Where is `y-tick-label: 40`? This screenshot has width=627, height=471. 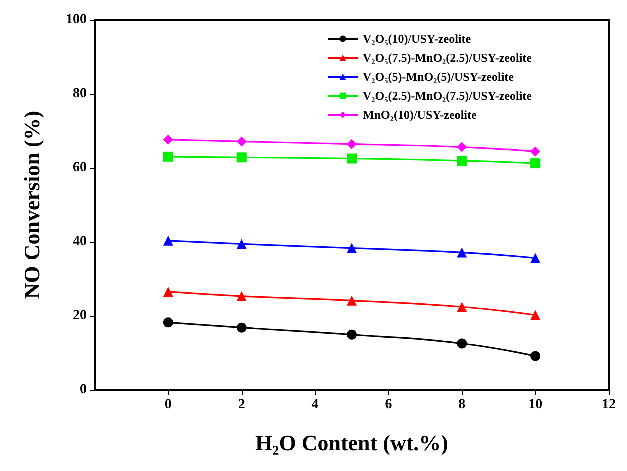 y-tick-label: 40 is located at coordinates (80, 242).